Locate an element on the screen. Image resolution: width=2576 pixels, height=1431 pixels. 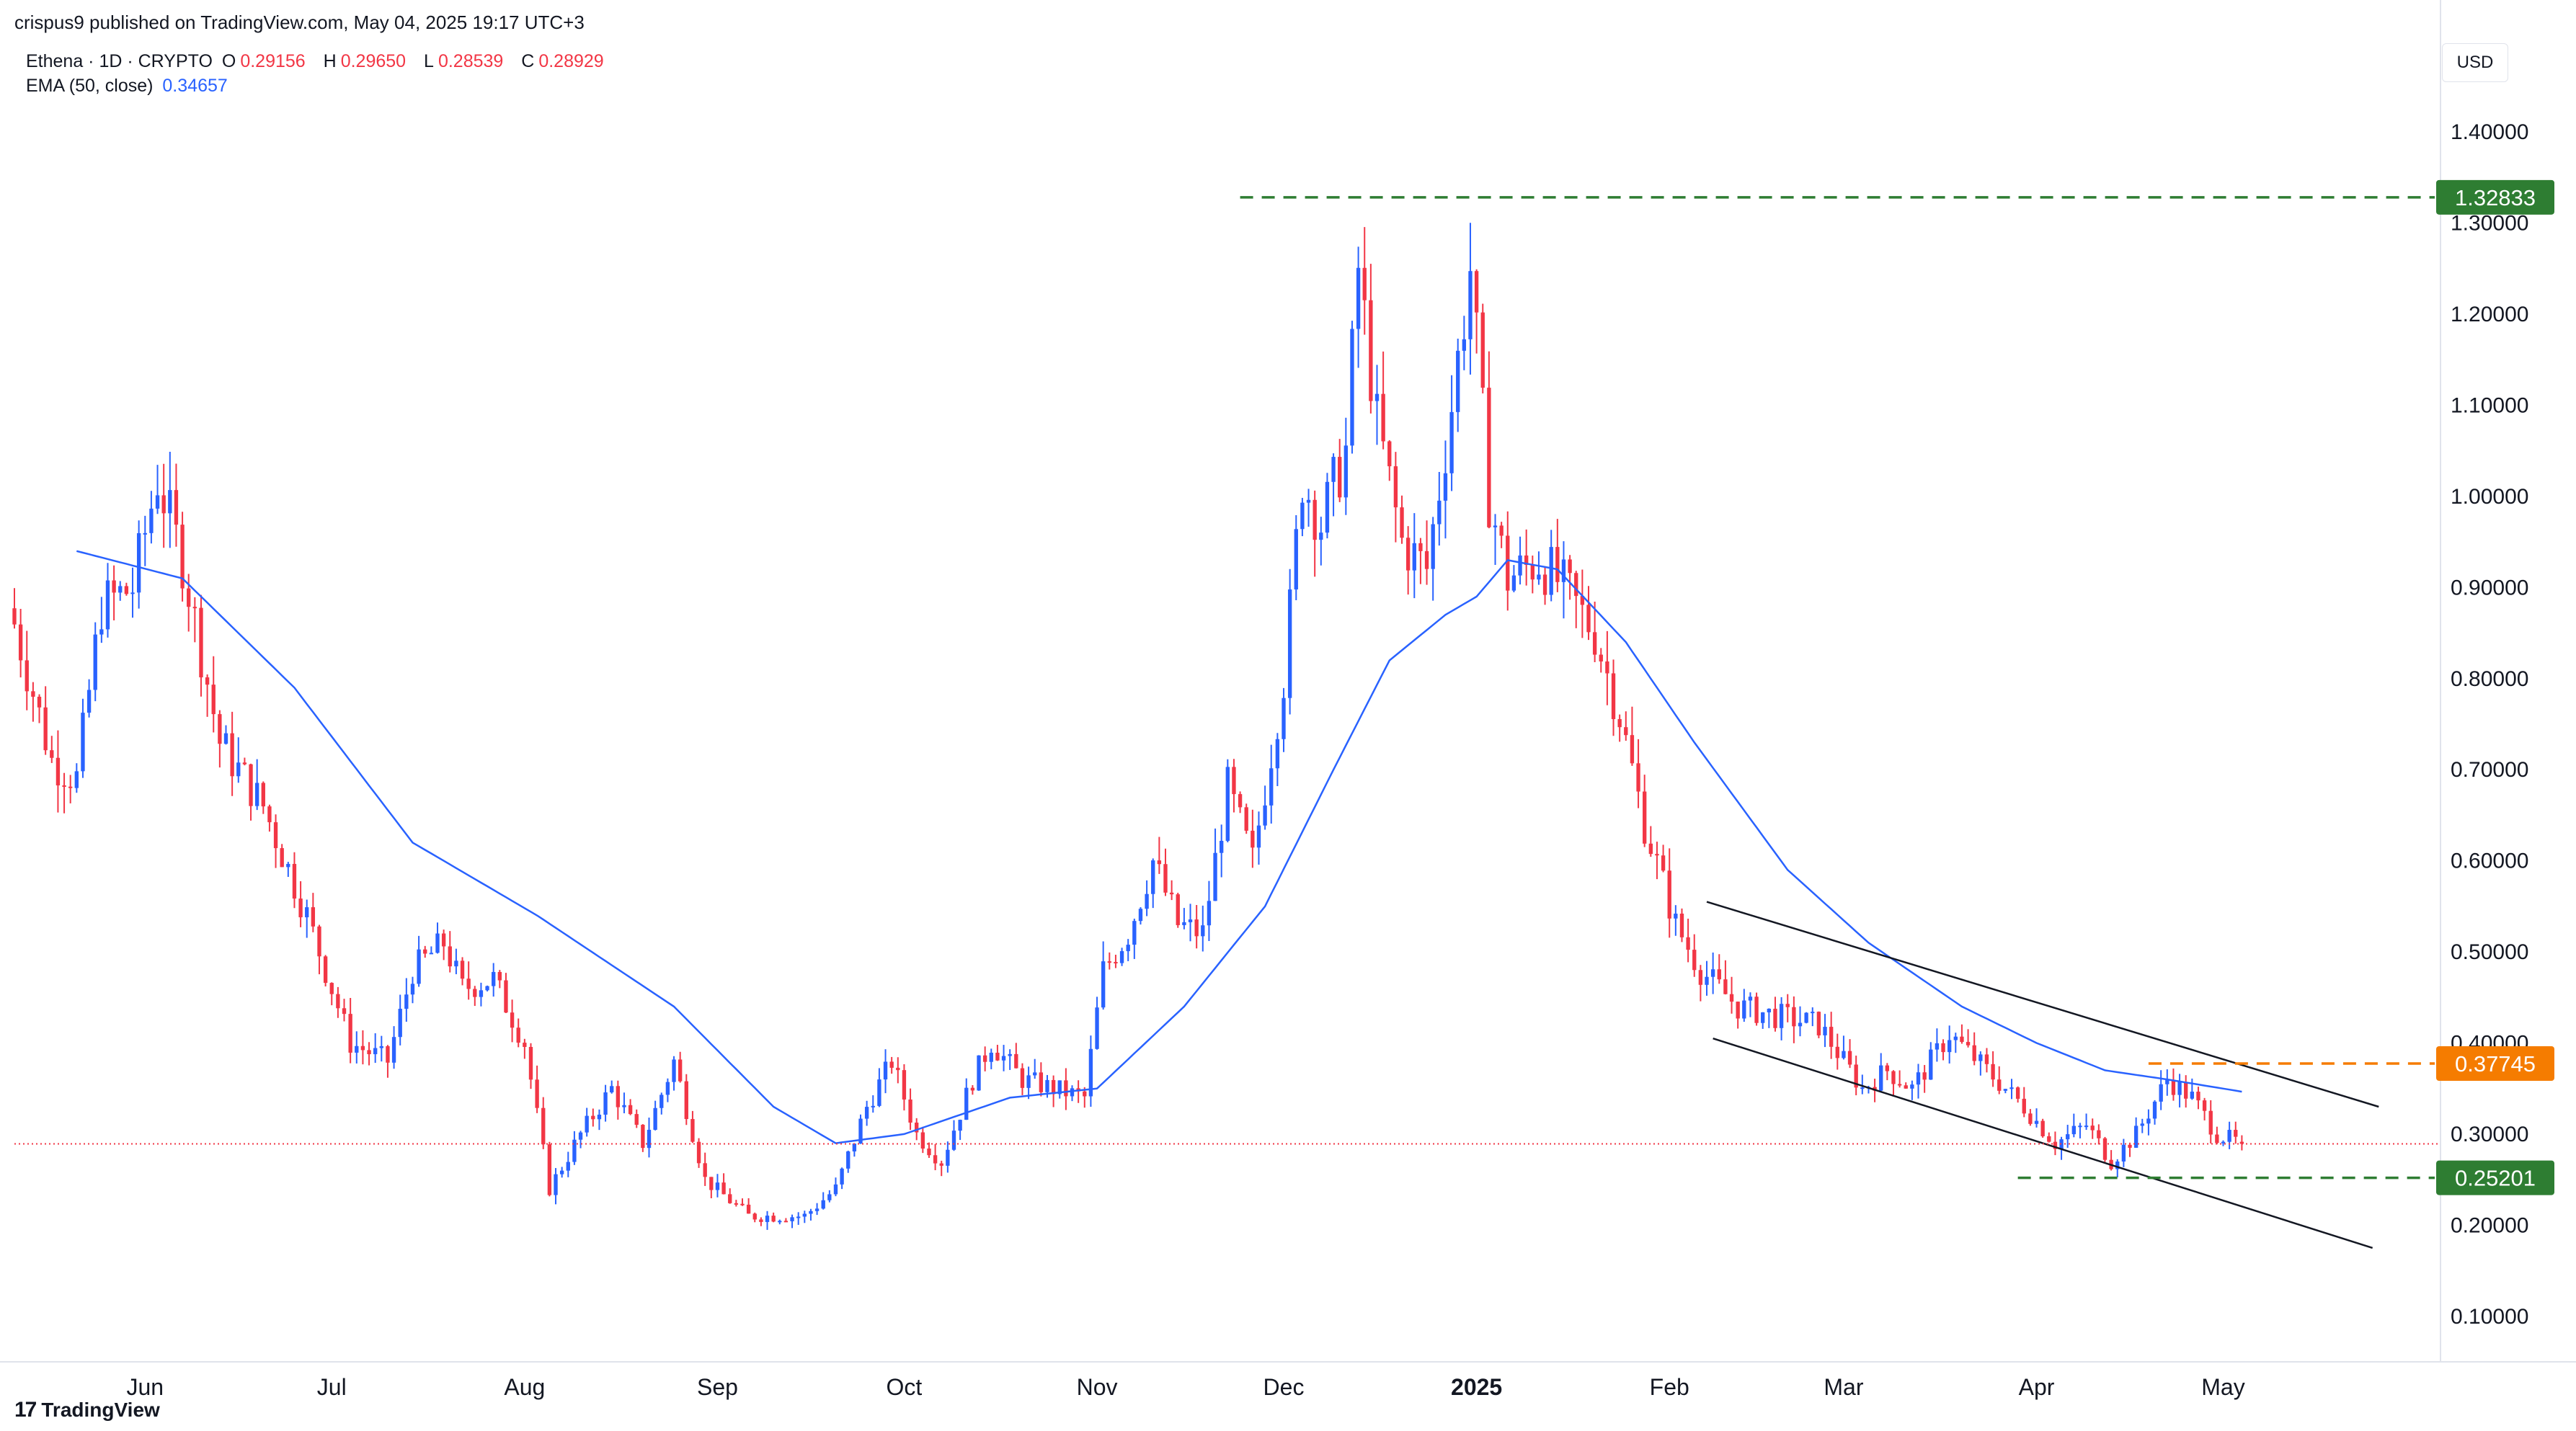
level-badge-label: 0.25201 is located at coordinates (2495, 1179).